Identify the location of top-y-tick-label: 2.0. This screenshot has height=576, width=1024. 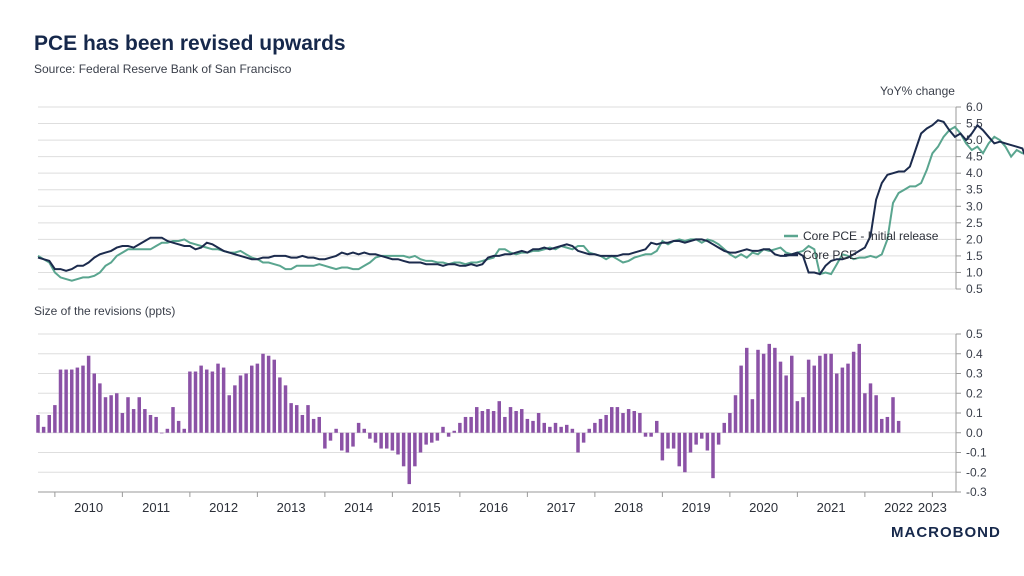
(974, 239).